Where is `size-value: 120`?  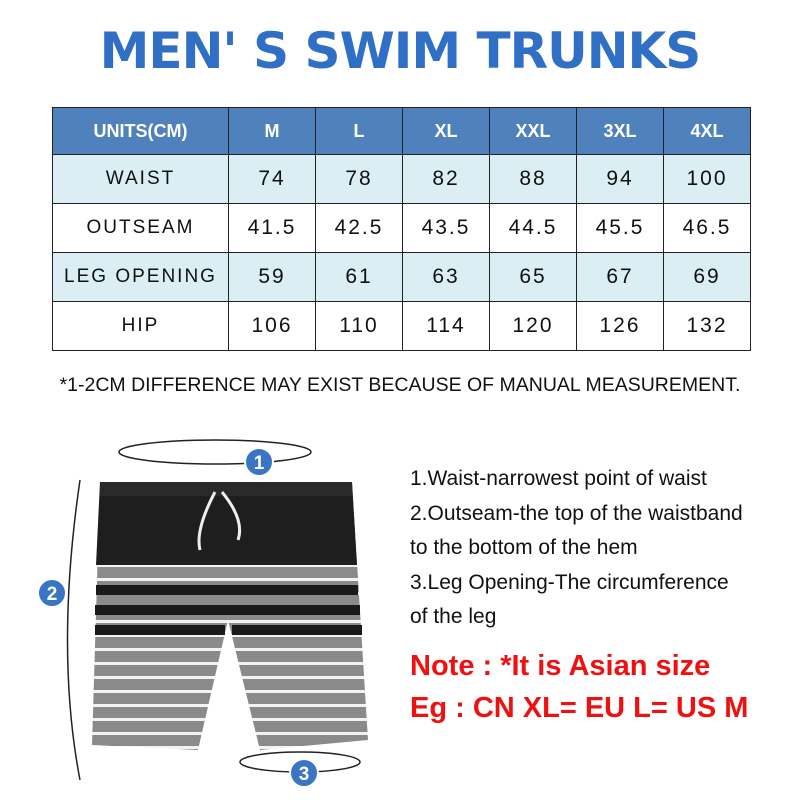
size-value: 120 is located at coordinates (533, 326).